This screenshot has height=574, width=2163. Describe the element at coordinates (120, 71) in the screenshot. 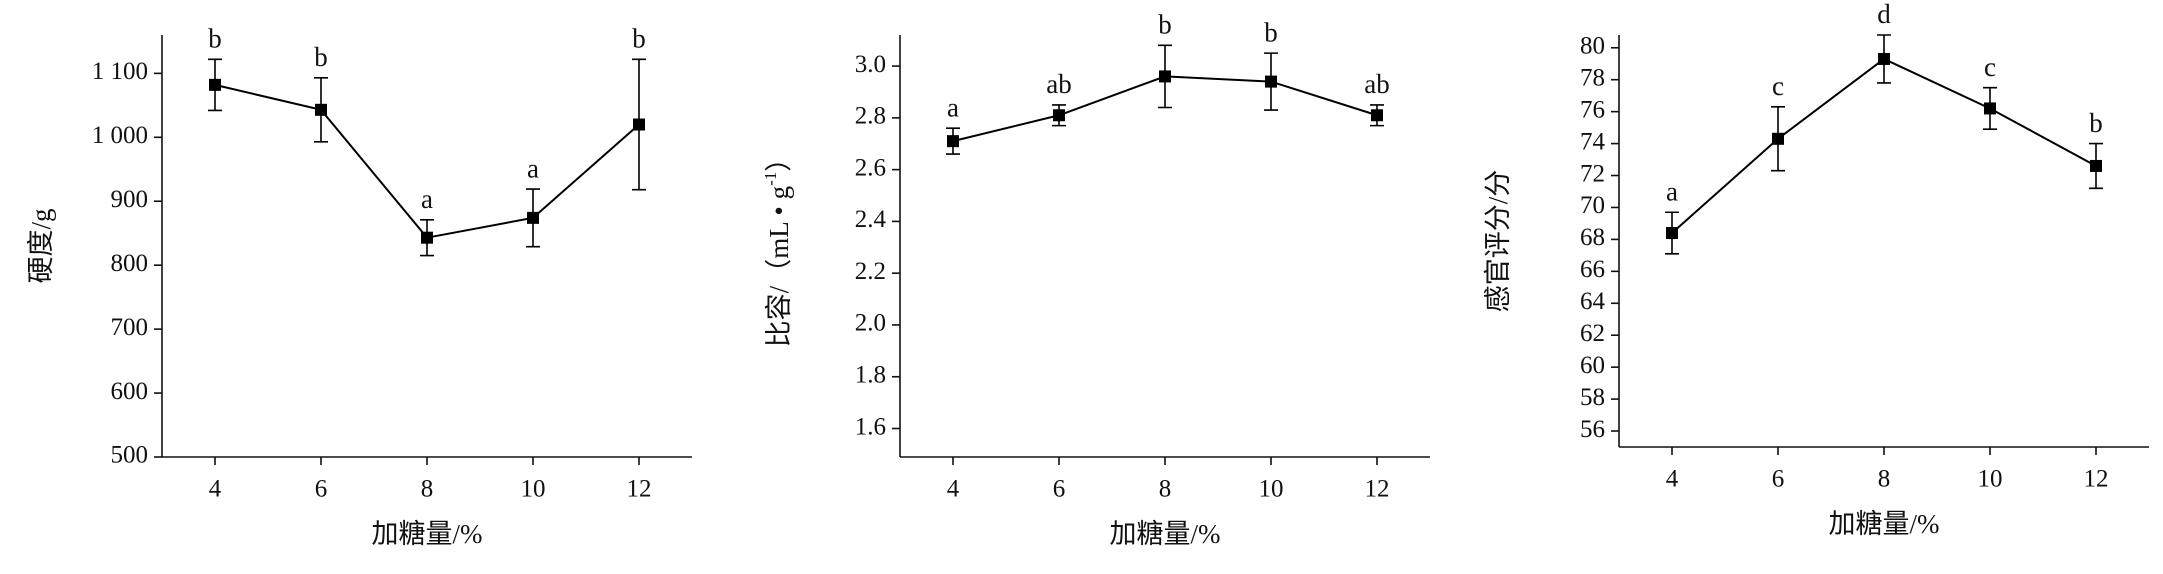

I see `y-tick-label: 1 100` at that location.